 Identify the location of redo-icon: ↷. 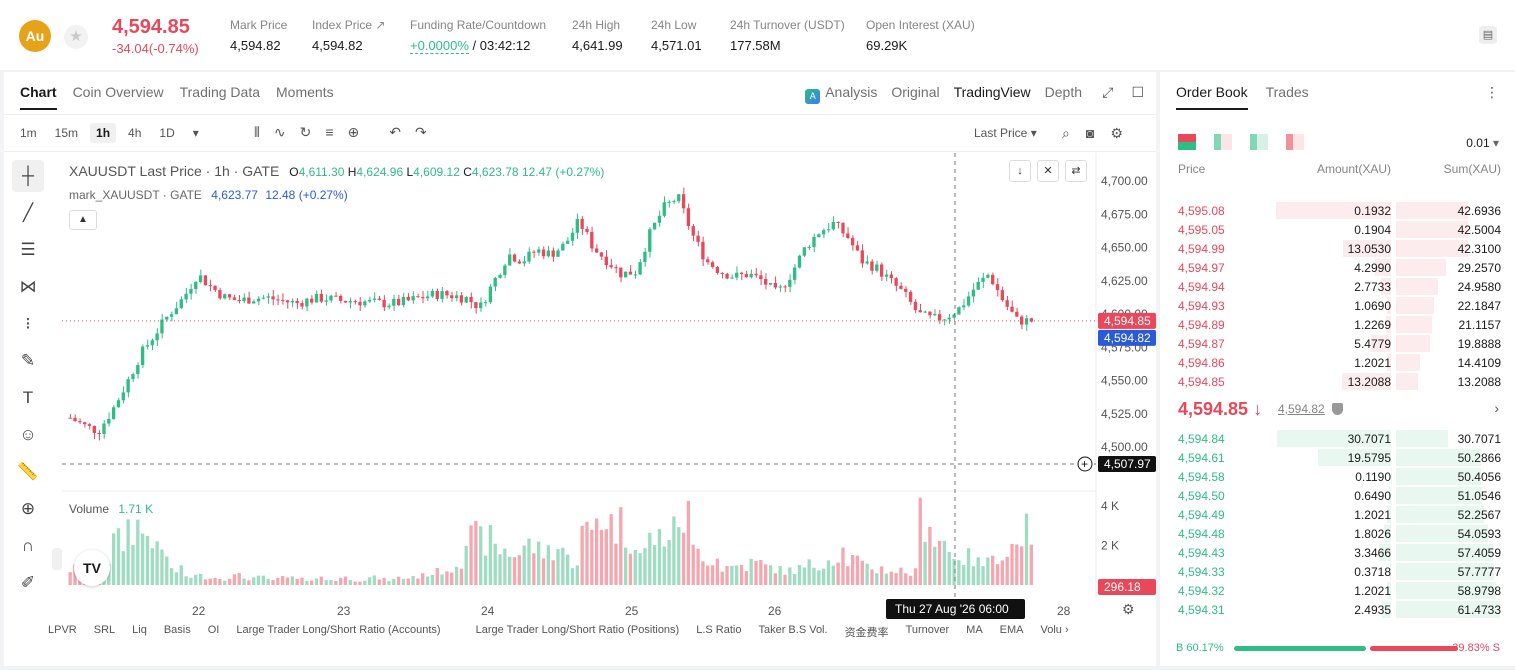
(421, 132).